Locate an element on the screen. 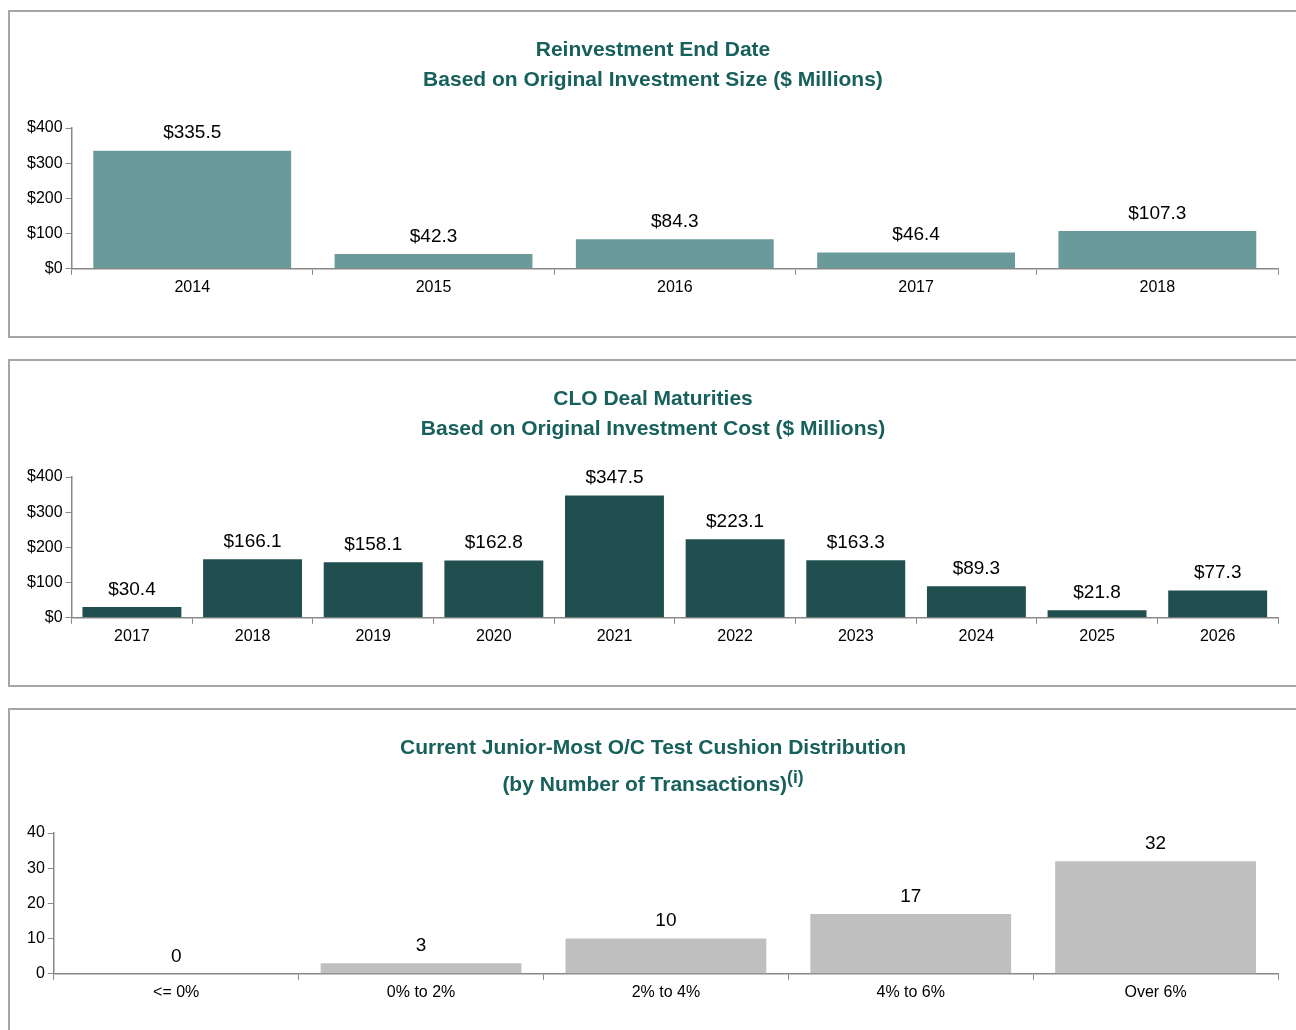 Image resolution: width=1296 pixels, height=1030 pixels. data-label: $21.8 is located at coordinates (1097, 591).